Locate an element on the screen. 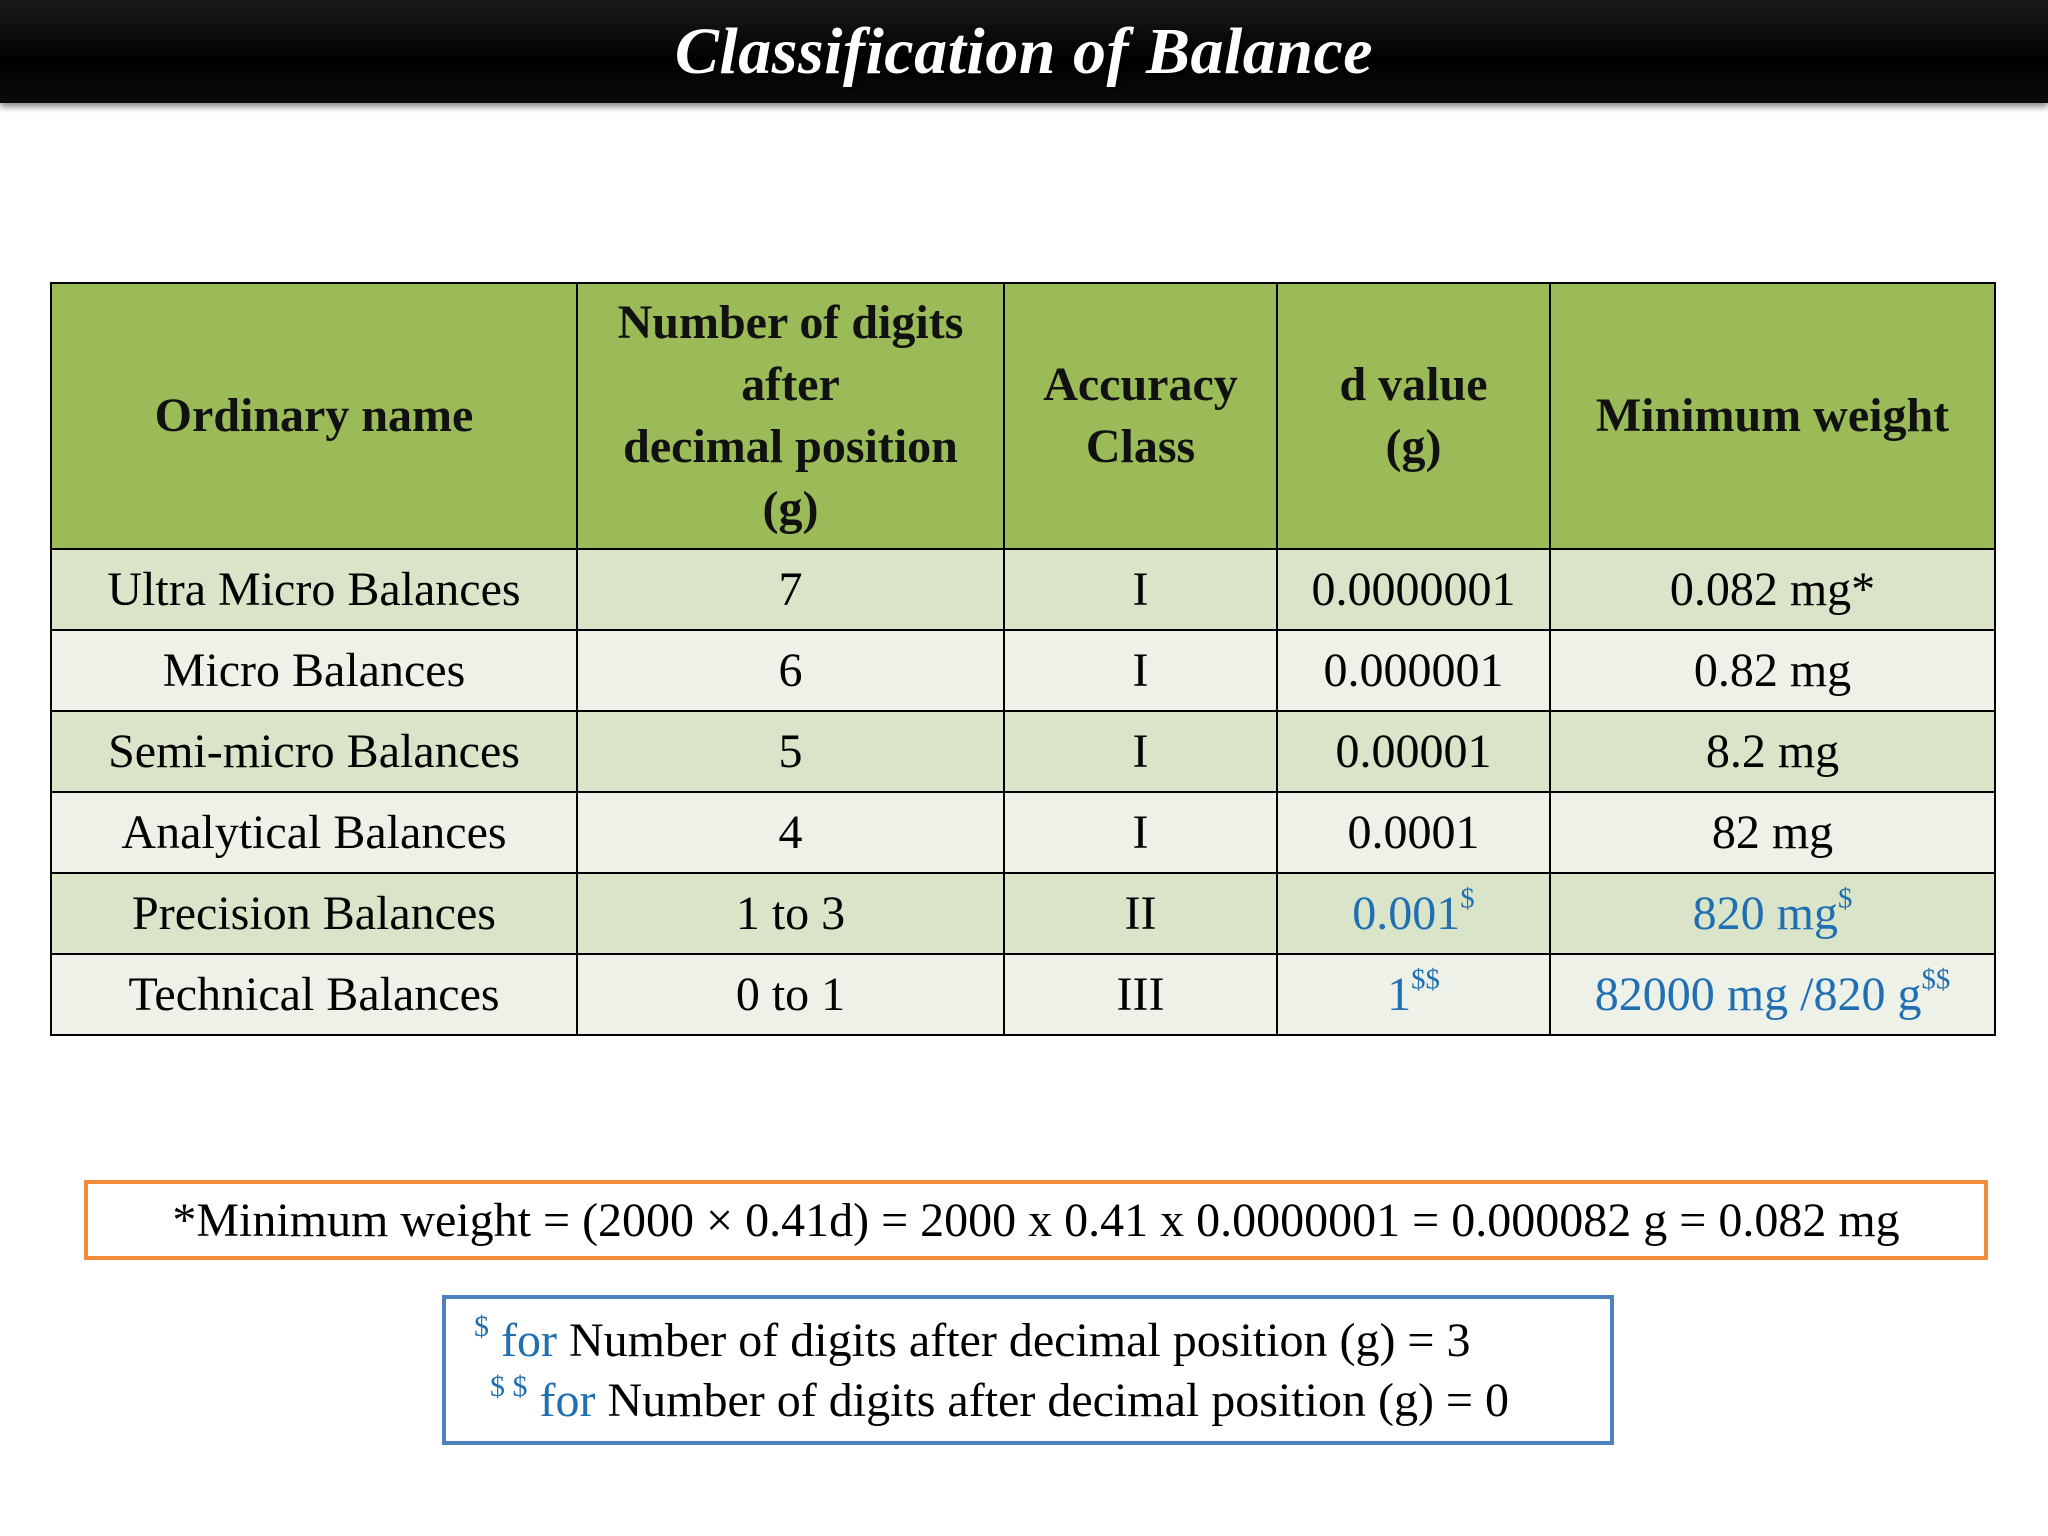  cell-ordinary-name: Analytical Balances is located at coordinates (314, 832).